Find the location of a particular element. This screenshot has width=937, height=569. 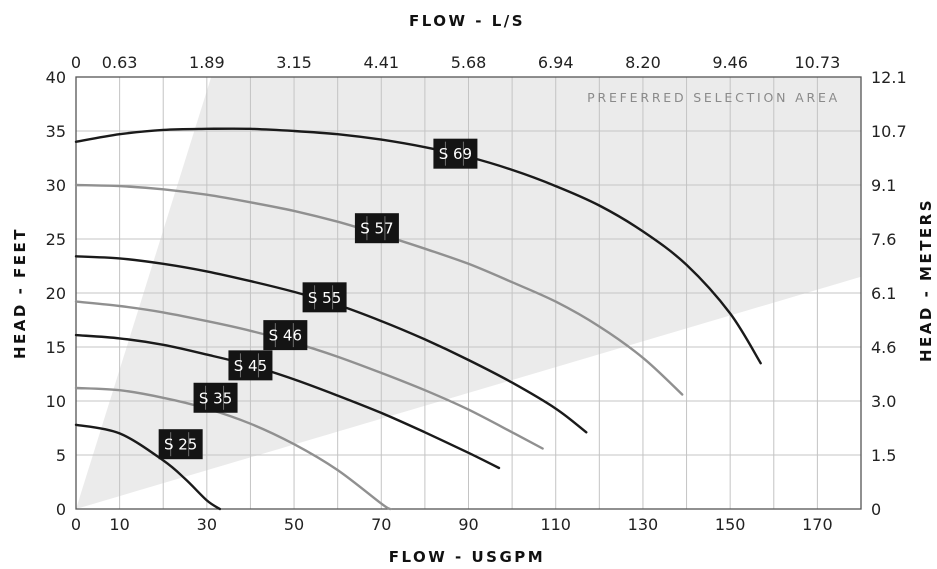

x-tick-label: 10 is located at coordinates (119, 524).